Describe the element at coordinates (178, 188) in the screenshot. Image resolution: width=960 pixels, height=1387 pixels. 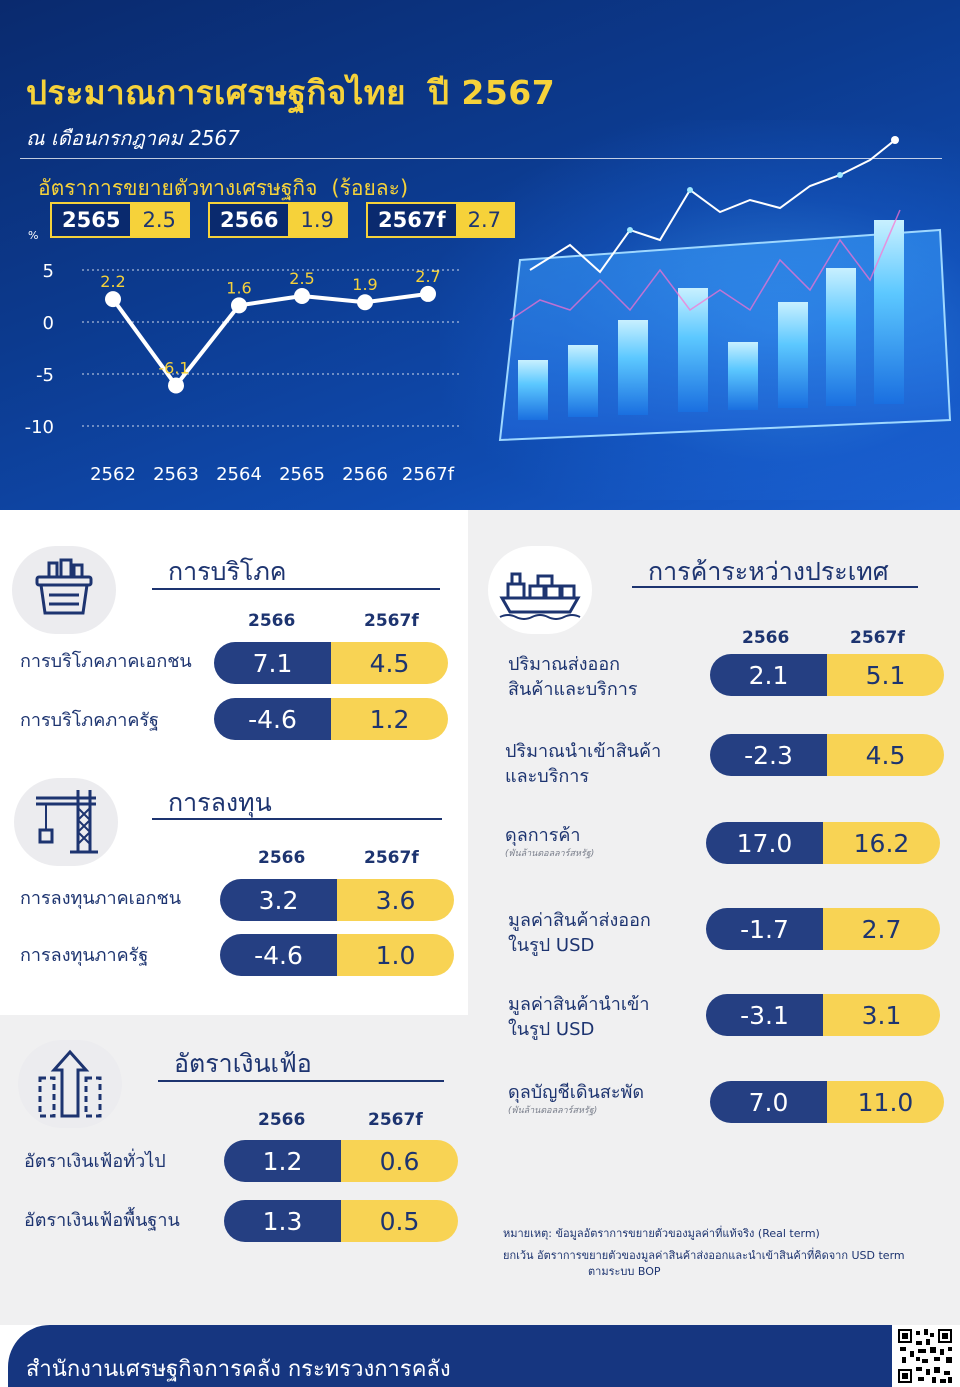
I see `growth-title-text: อัตราการขยายตัวทางเศรษฐกิจ` at that location.